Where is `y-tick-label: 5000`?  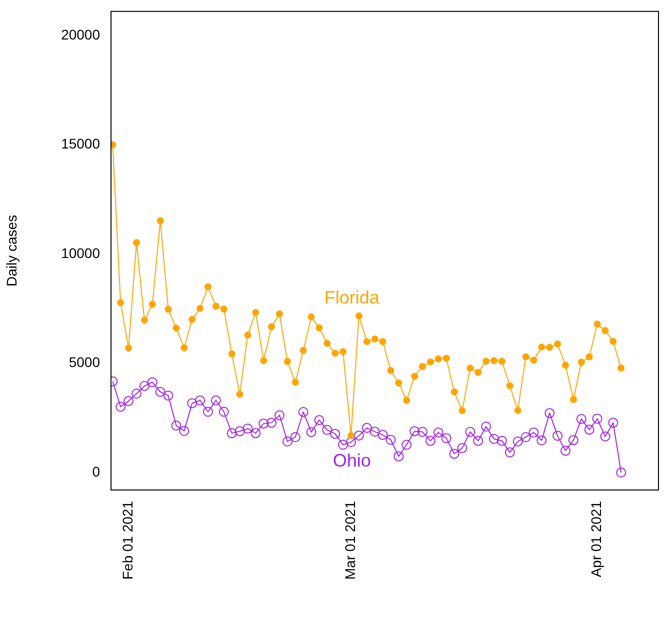
y-tick-label: 5000 is located at coordinates (84, 362).